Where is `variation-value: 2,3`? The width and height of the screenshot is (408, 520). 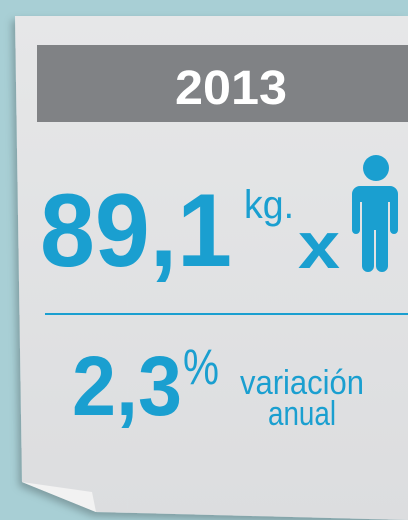
variation-value: 2,3 is located at coordinates (127, 386).